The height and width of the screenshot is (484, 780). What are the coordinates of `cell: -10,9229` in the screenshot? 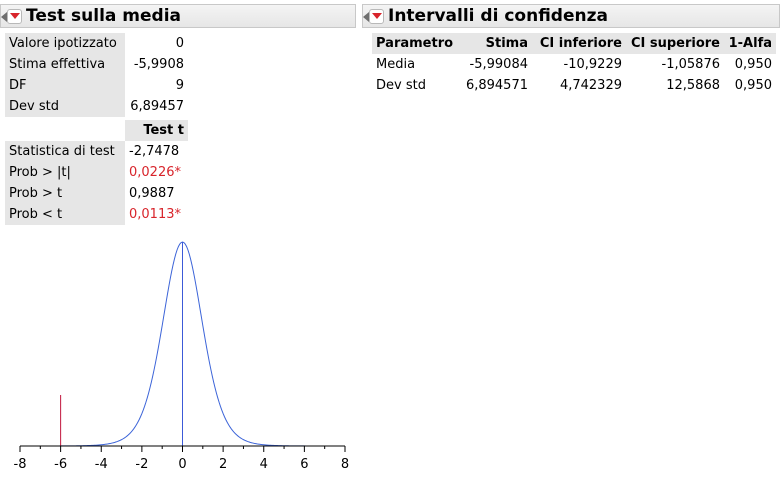 It's located at (592, 64).